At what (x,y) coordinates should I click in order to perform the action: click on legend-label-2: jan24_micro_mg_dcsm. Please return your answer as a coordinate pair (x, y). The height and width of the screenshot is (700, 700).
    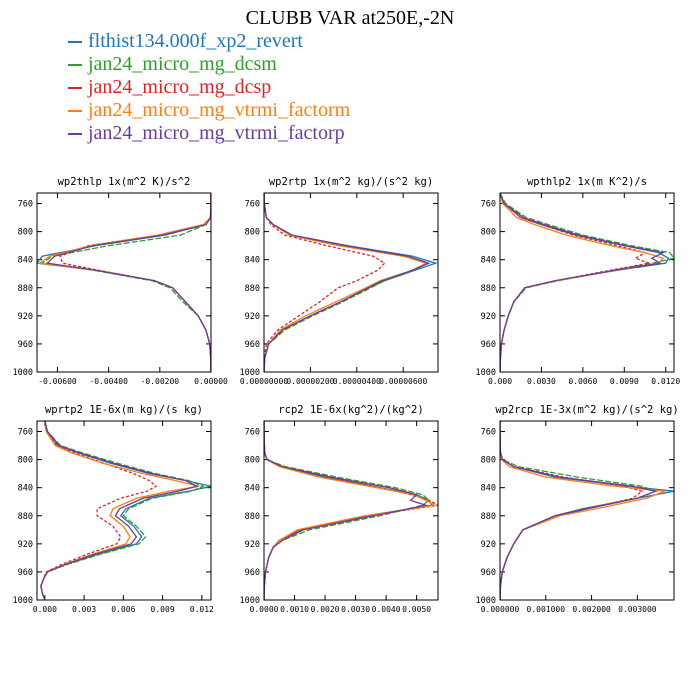
    Looking at the image, I should click on (182, 64).